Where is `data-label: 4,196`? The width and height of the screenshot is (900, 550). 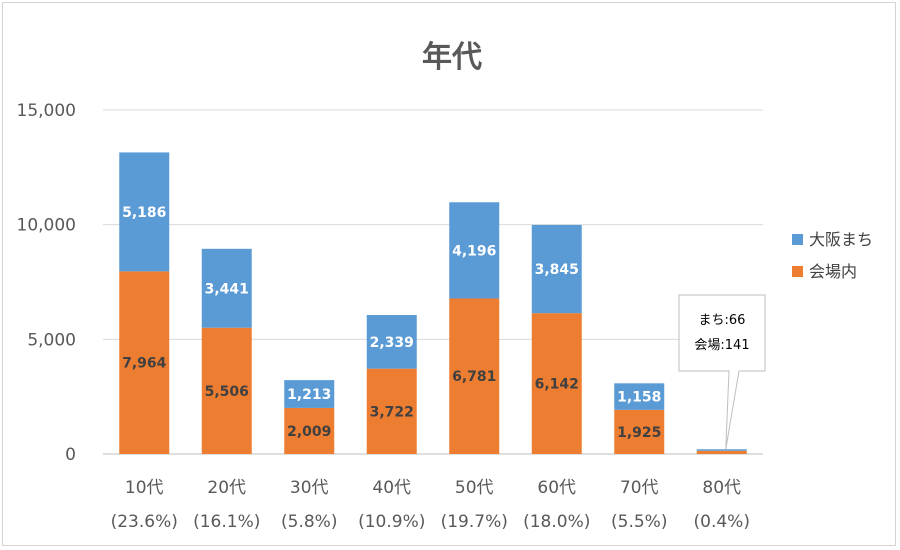 data-label: 4,196 is located at coordinates (474, 251).